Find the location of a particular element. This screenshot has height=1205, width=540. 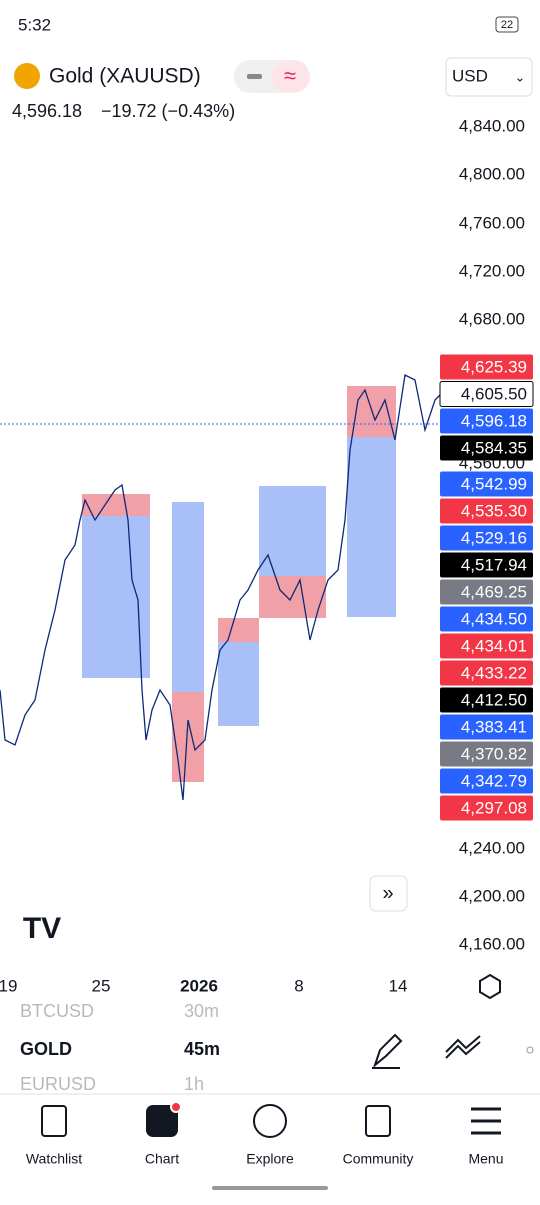

price-label: 4,596.18 is located at coordinates (494, 420).